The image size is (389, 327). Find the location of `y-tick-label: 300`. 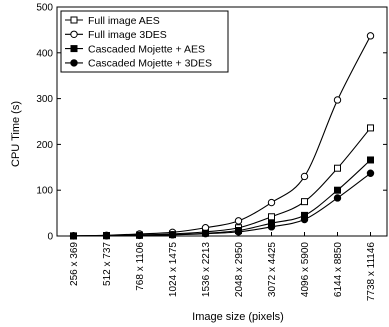

y-tick-label: 300 is located at coordinates (44, 99).